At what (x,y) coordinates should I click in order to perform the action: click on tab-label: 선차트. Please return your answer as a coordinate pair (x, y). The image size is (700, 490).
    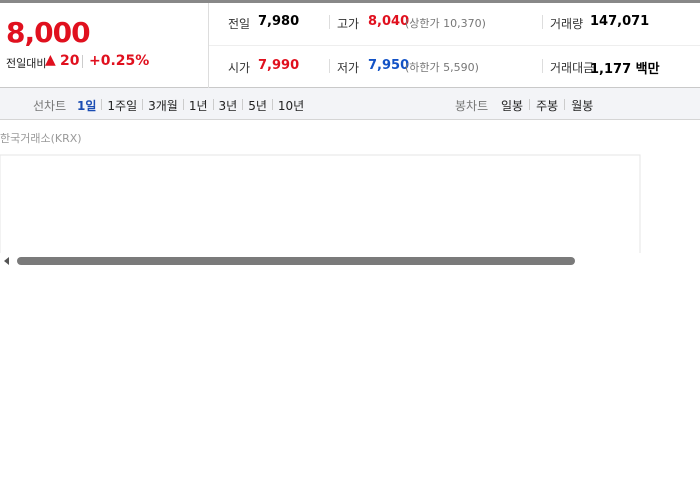
    Looking at the image, I should click on (50, 106).